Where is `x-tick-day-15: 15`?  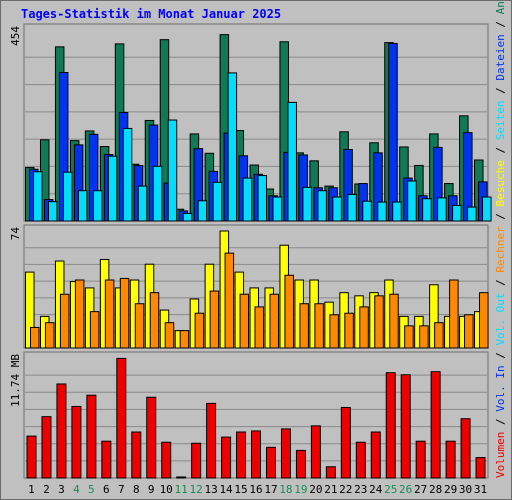 x-tick-day-15: 15 is located at coordinates (240, 489).